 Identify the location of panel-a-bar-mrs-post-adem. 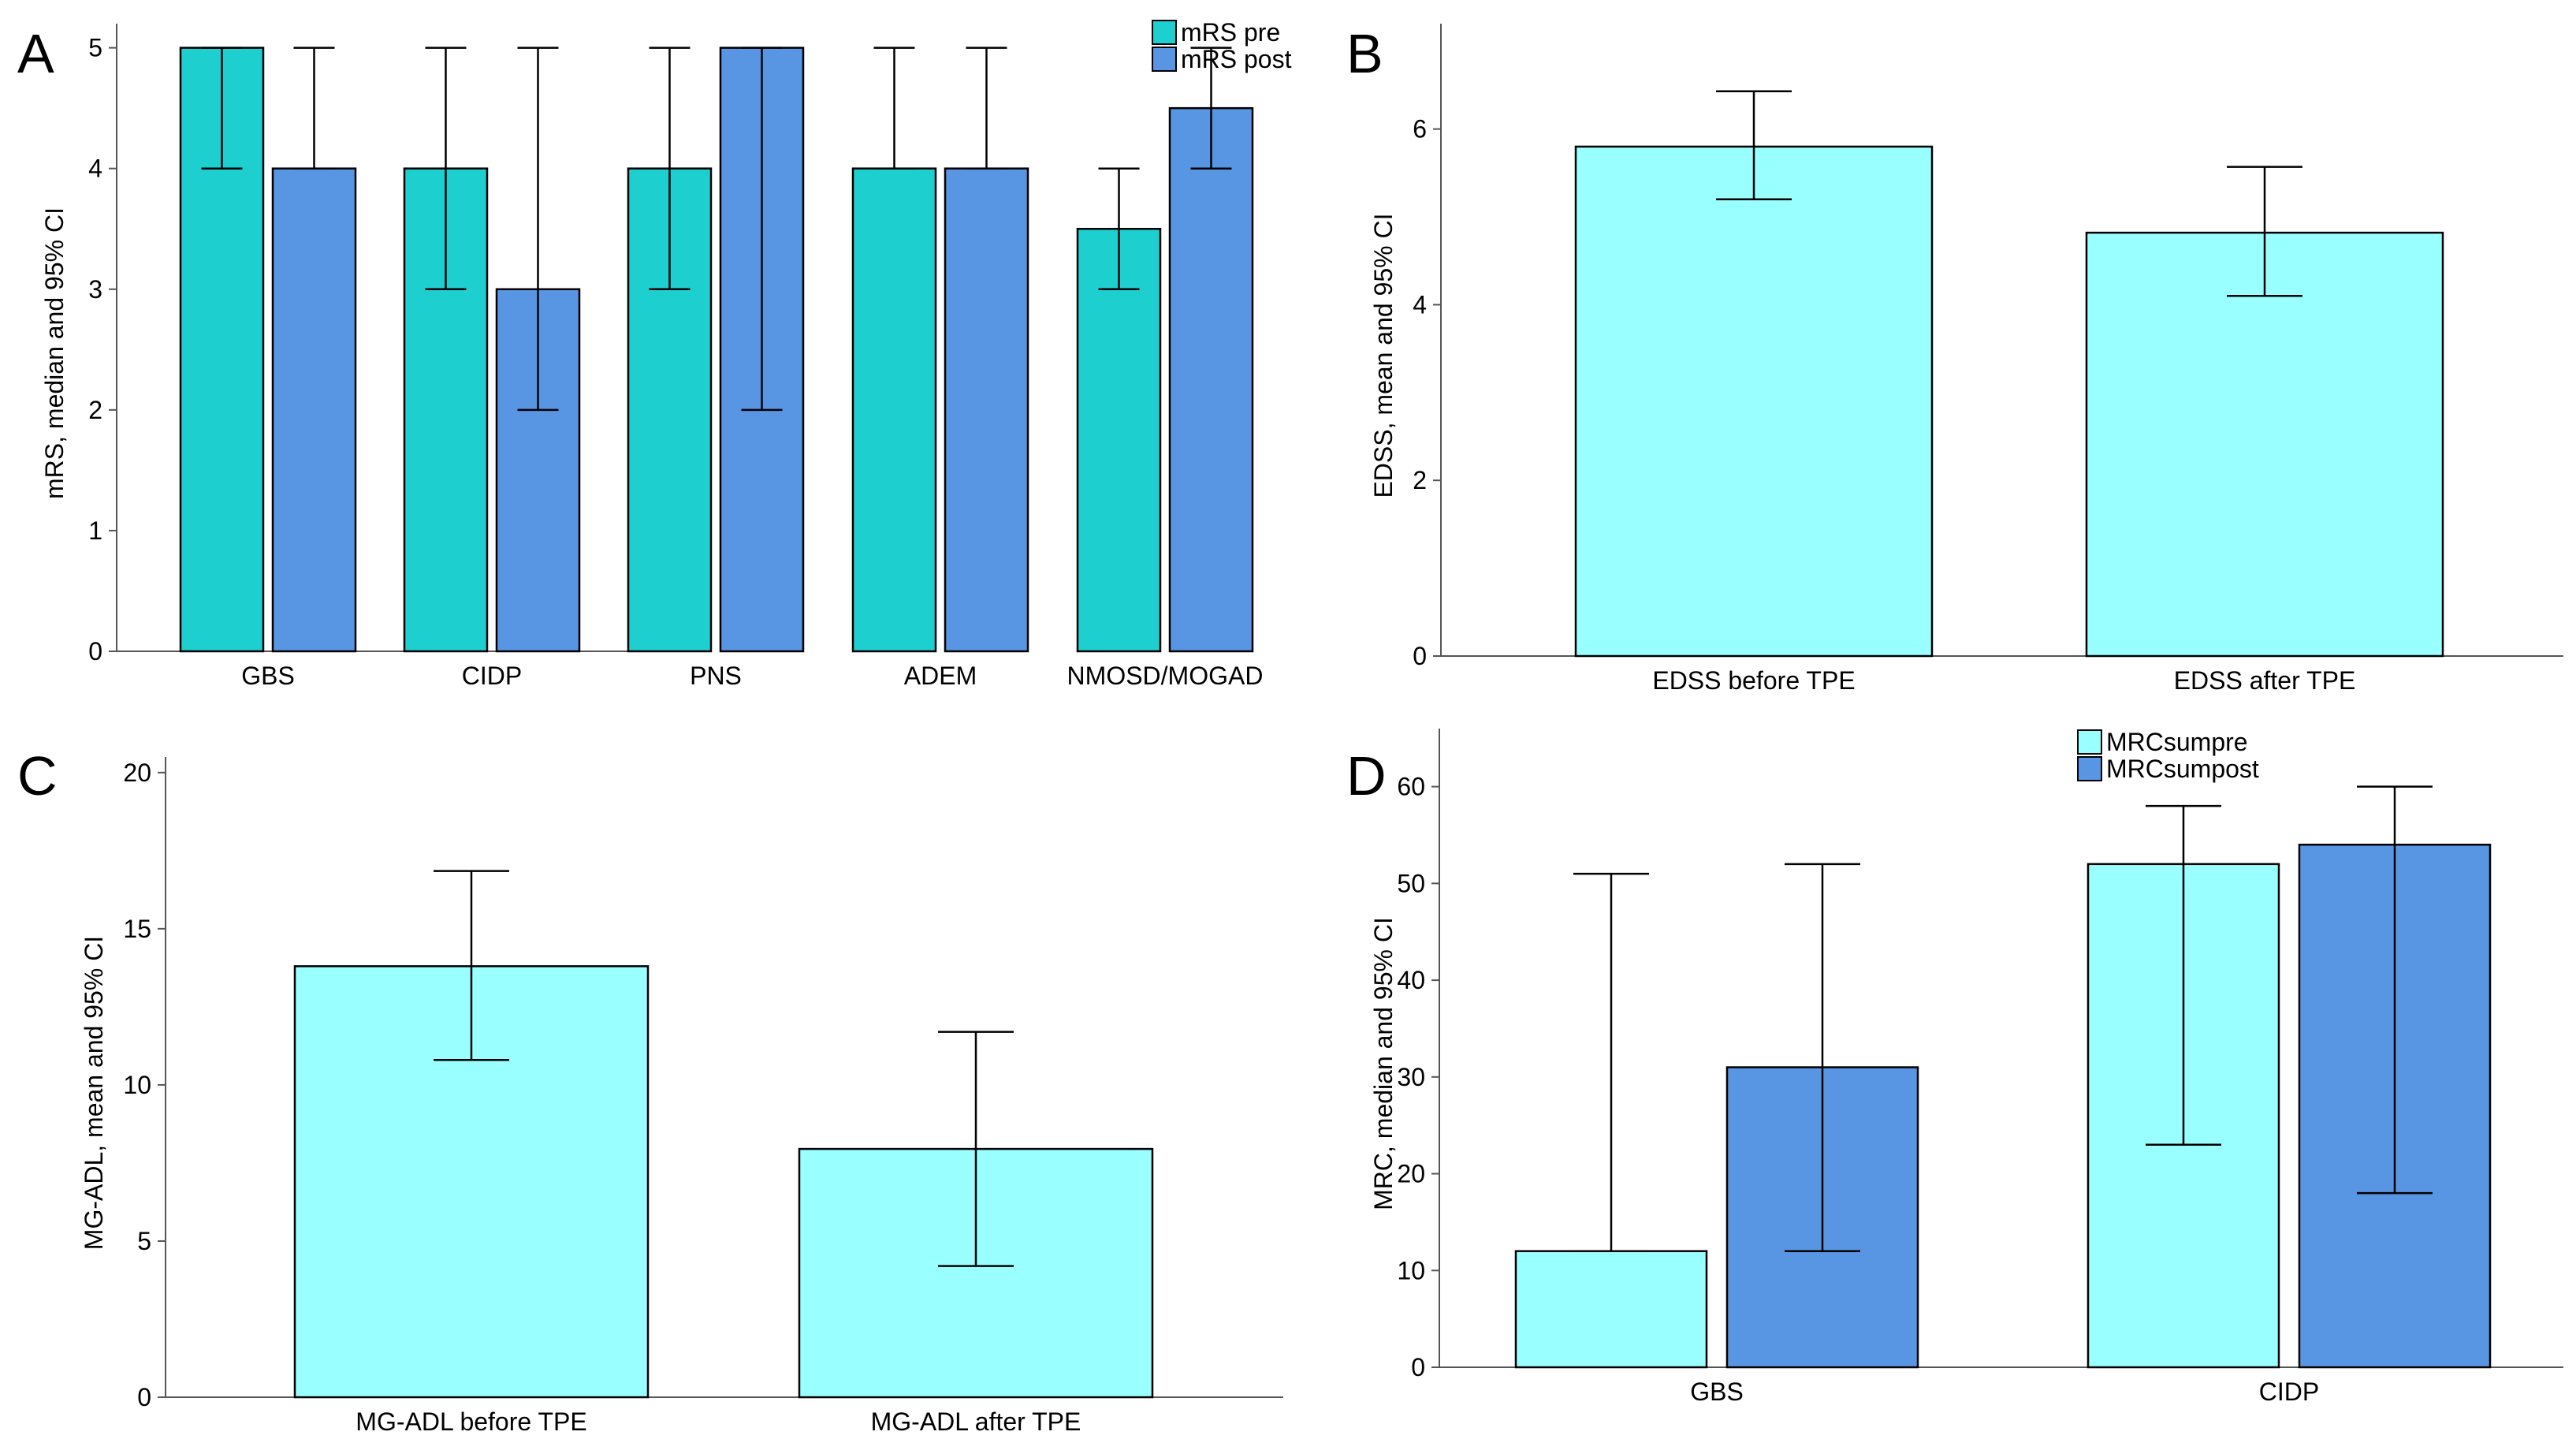
(986, 410).